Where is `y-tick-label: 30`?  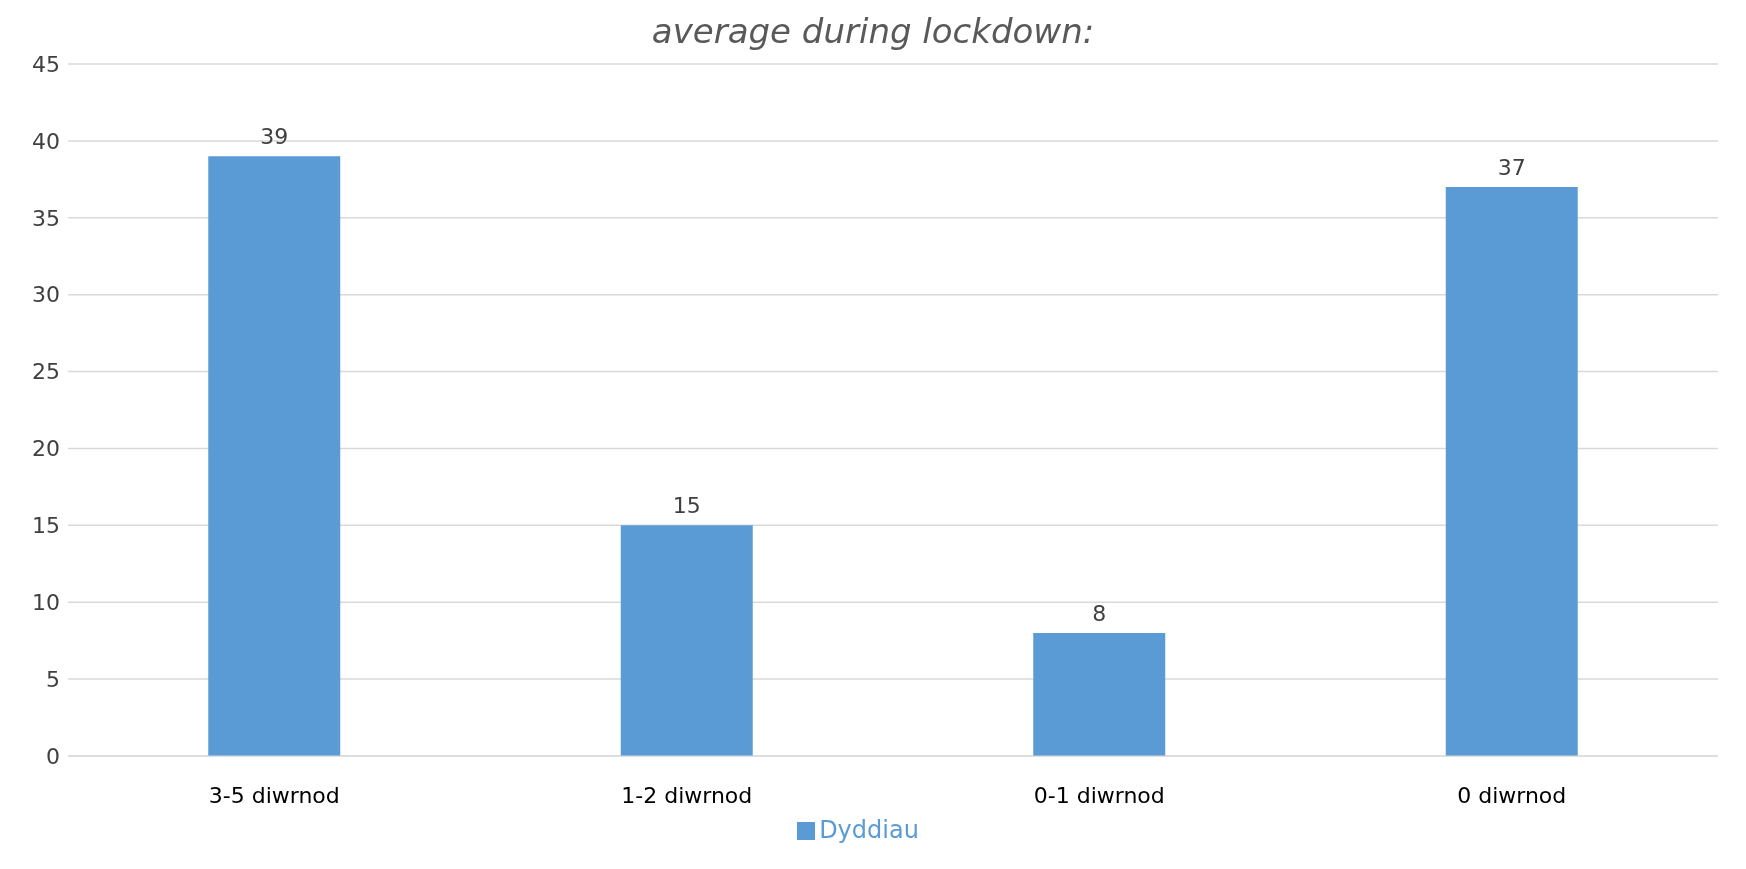 y-tick-label: 30 is located at coordinates (46, 295).